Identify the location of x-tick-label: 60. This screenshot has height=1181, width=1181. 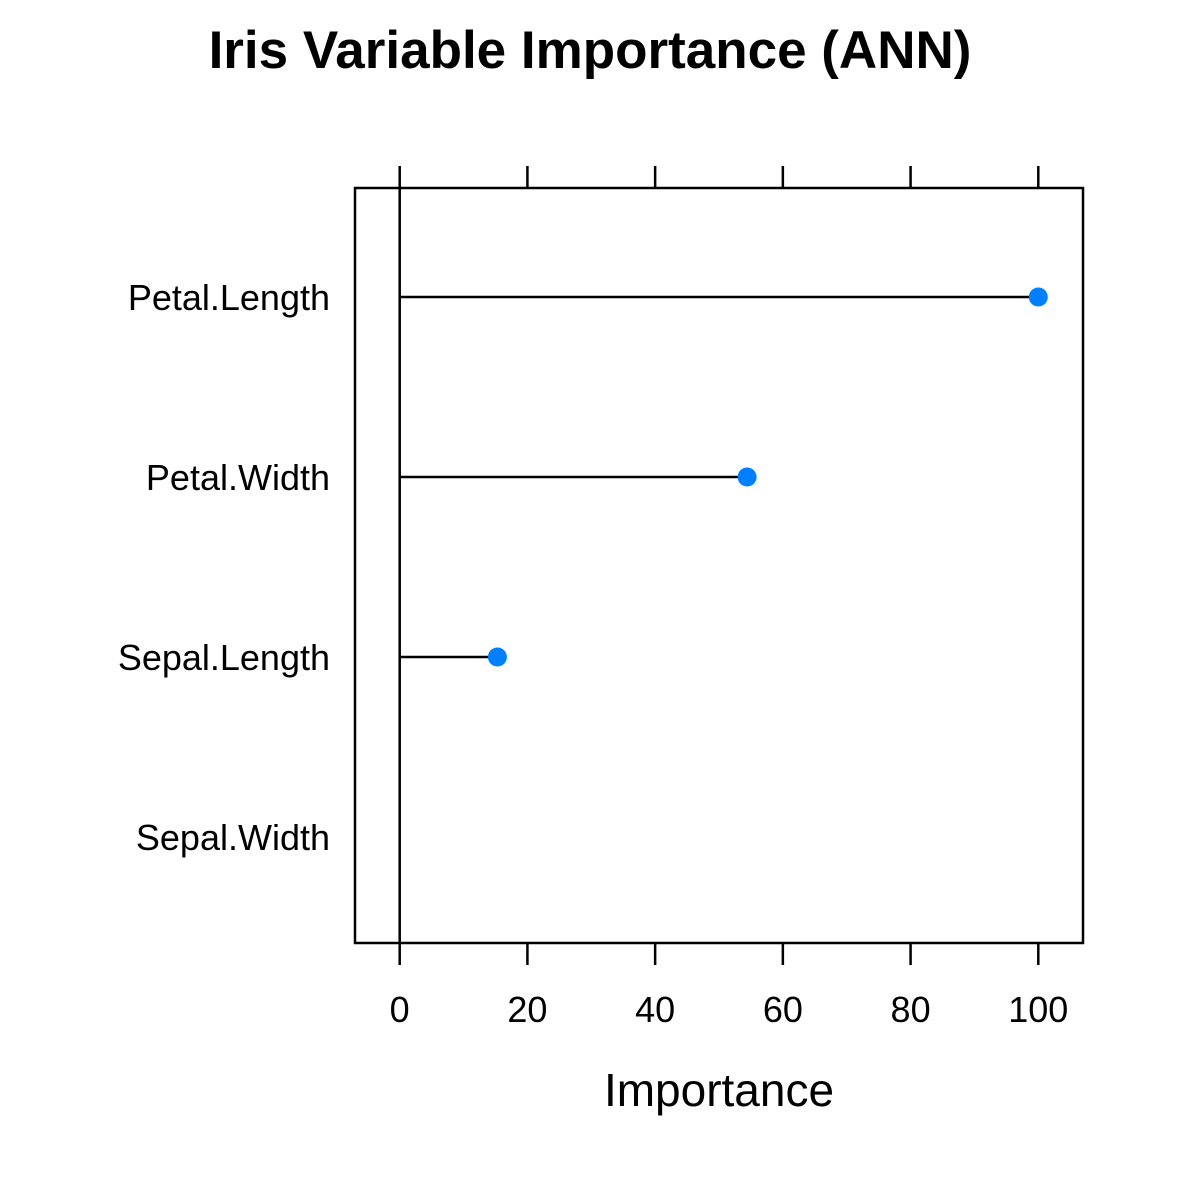
(783, 1009).